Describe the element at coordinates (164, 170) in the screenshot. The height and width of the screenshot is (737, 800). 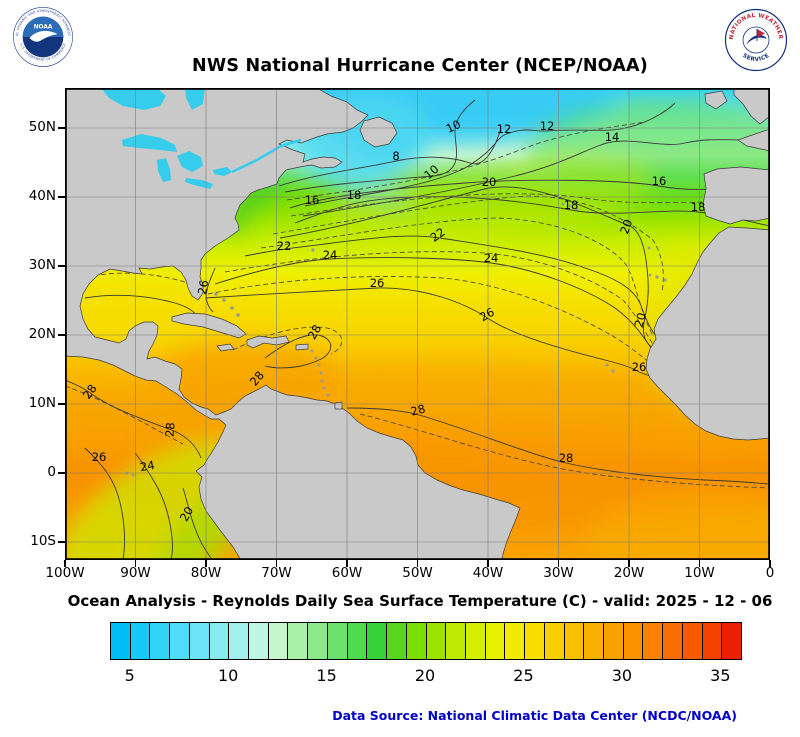
I see `lake-michigan` at that location.